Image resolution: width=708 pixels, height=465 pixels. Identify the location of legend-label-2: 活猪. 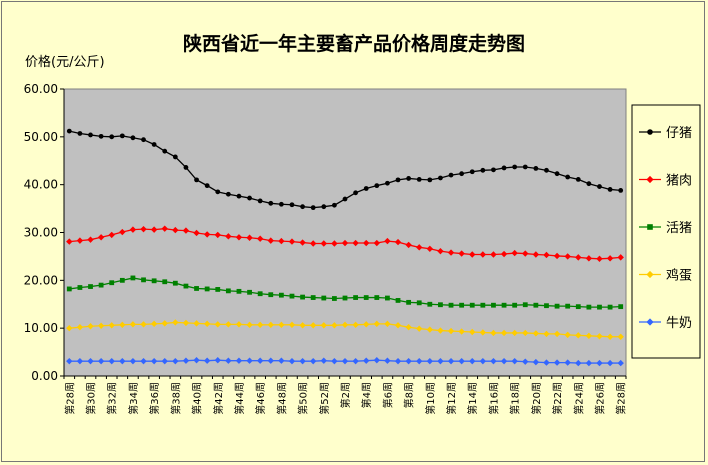
(679, 228).